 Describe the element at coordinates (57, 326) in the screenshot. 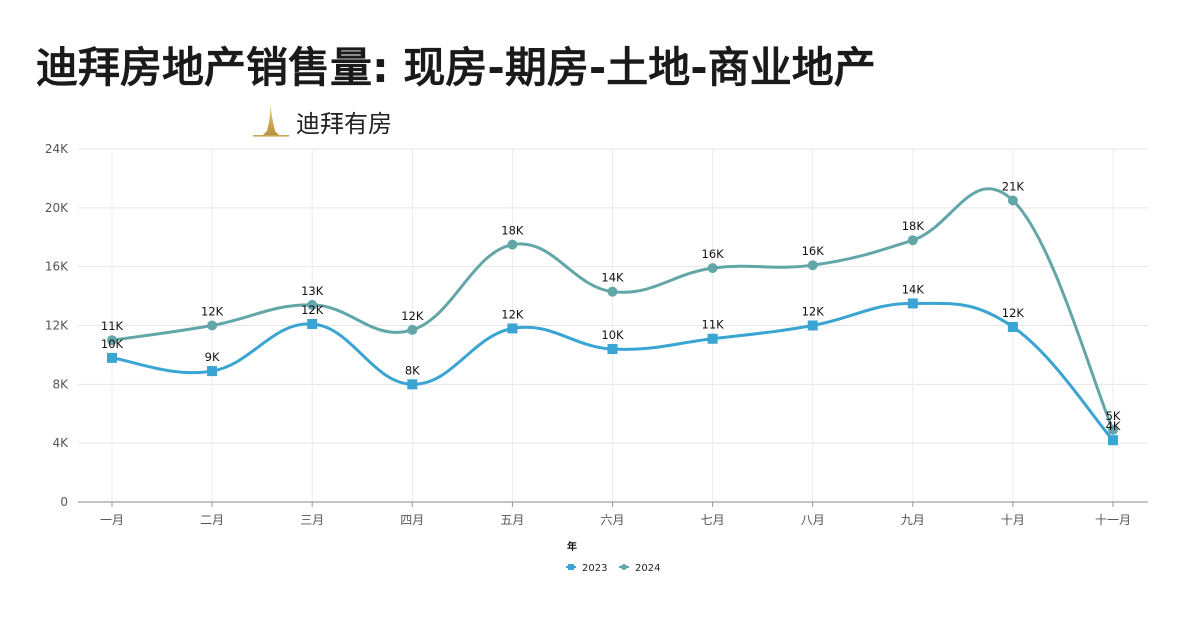

I see `y-tick-label: 12K` at that location.